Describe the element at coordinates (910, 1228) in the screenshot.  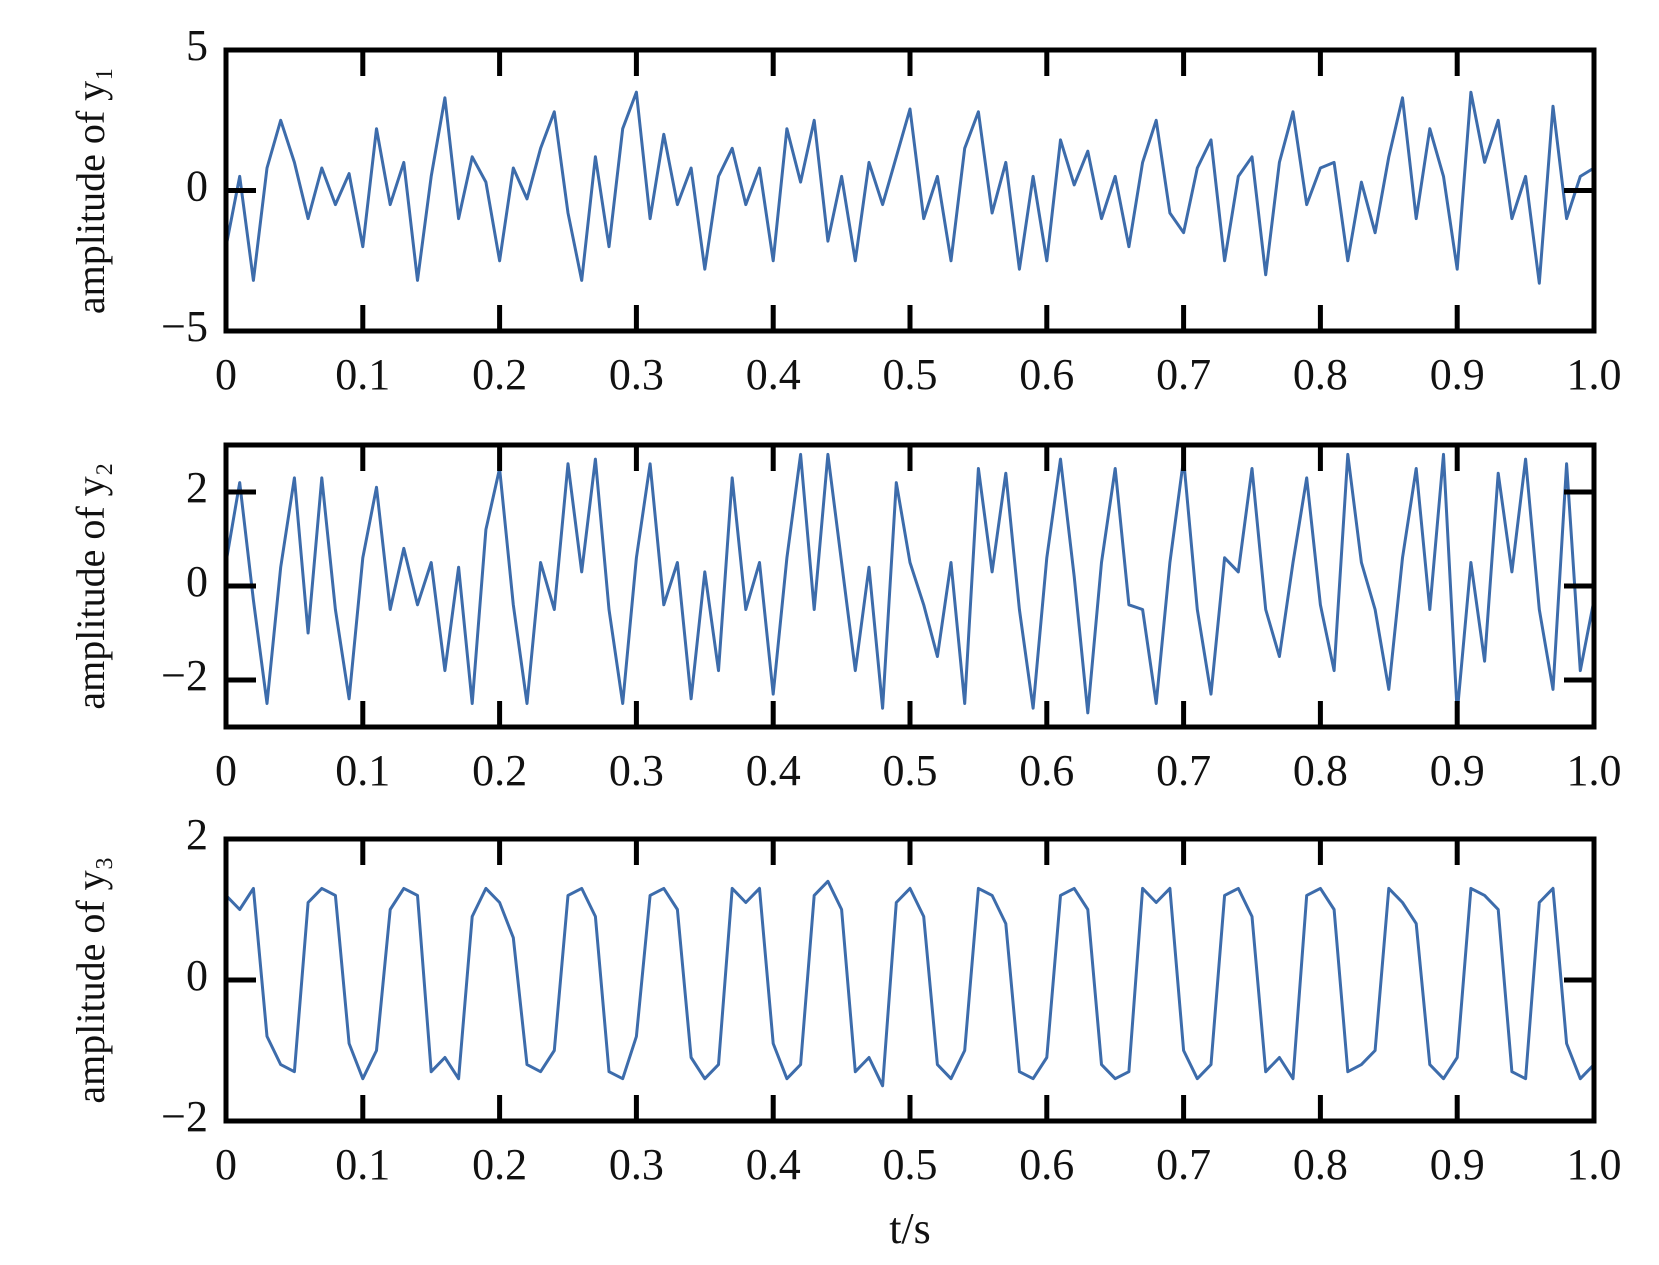
I see `x-axis-label: t/s` at that location.